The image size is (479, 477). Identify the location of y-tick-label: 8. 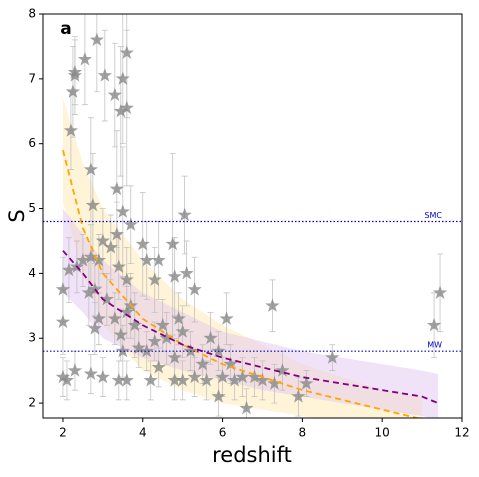
(32, 14).